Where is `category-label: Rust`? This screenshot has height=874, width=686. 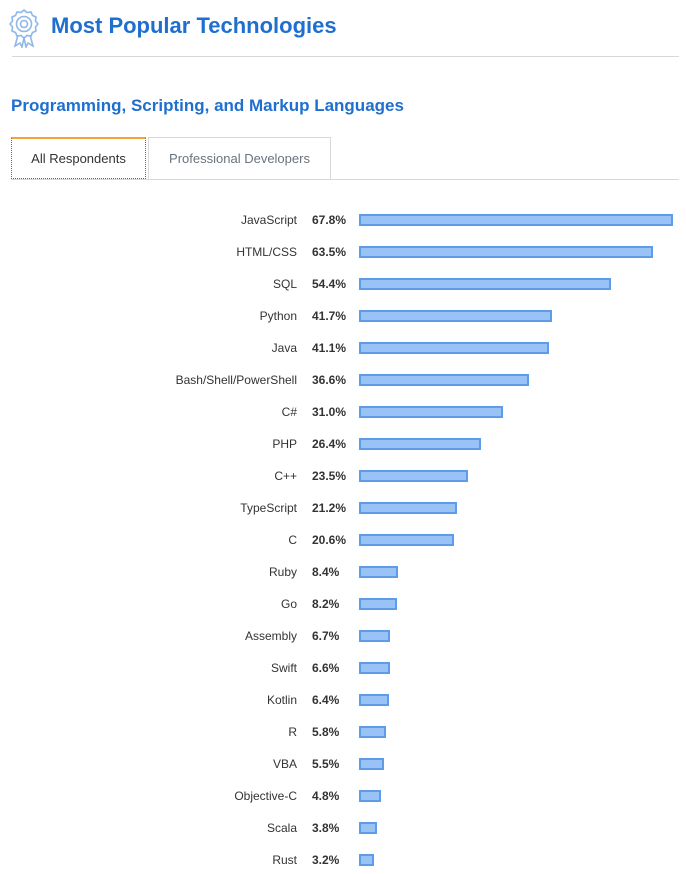 category-label: Rust is located at coordinates (284, 860).